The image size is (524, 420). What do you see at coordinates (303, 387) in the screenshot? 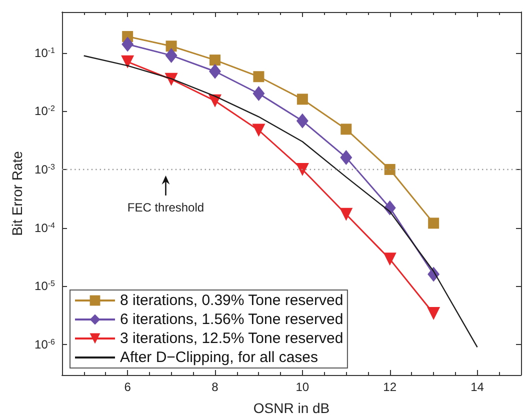
I see `x-tick-label: 10` at bounding box center [303, 387].